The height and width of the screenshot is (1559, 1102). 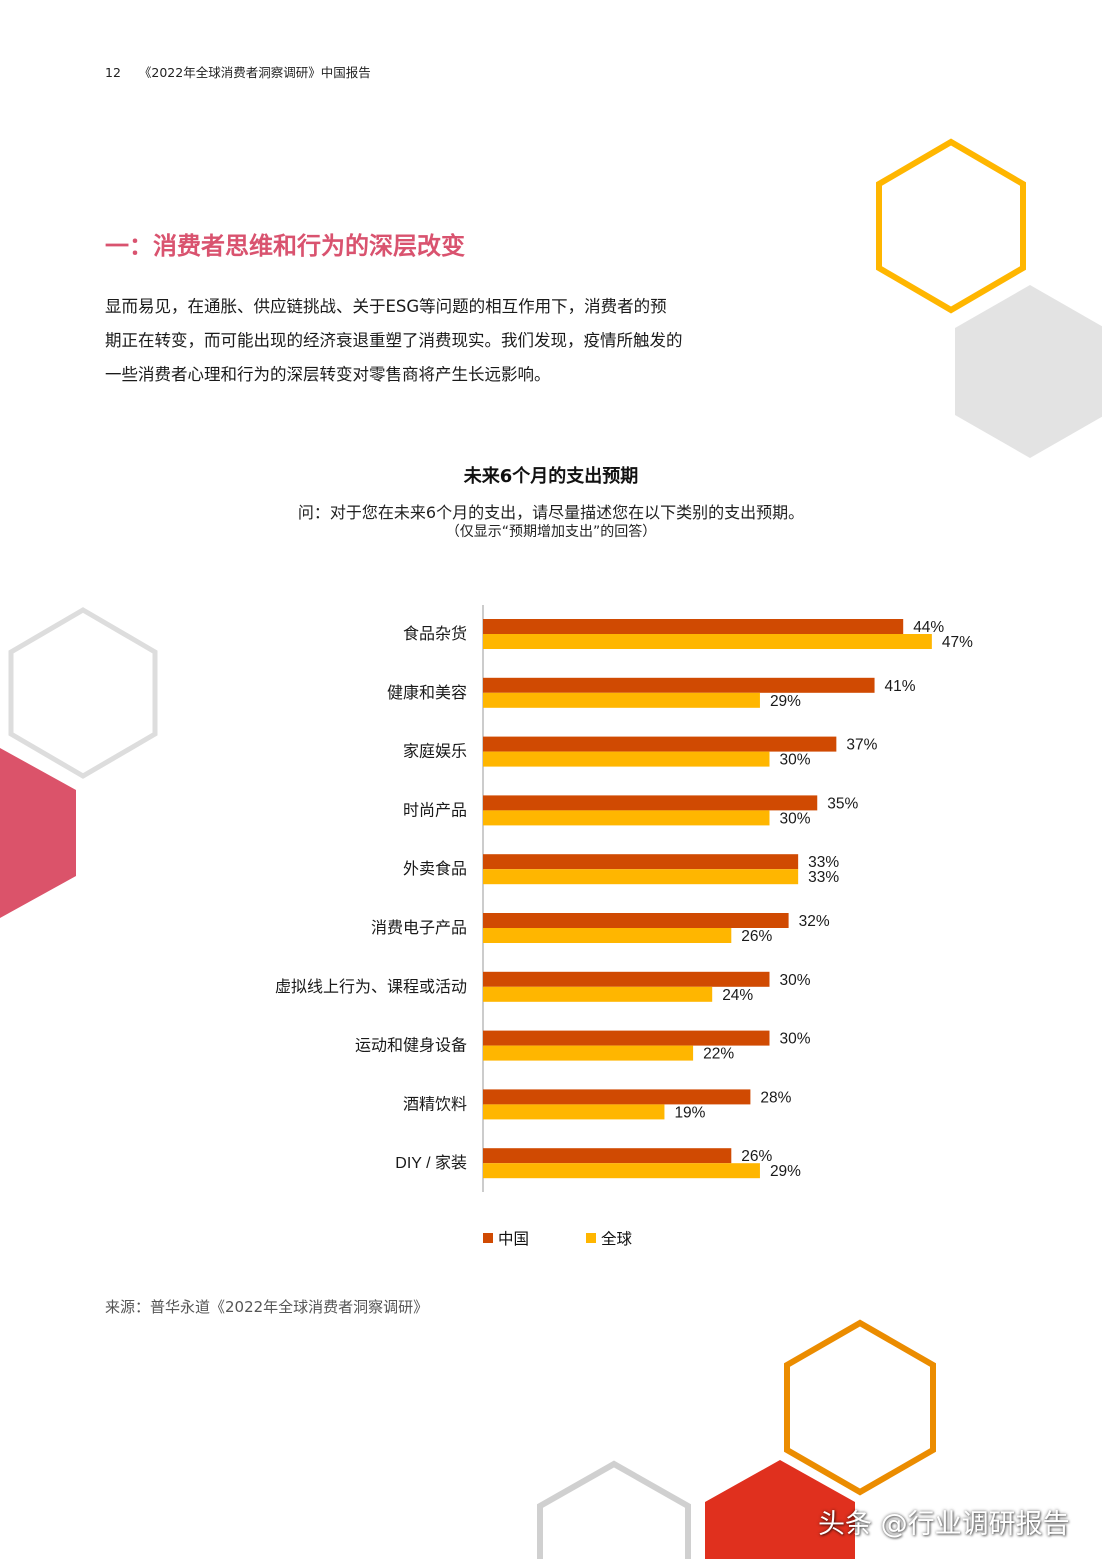 What do you see at coordinates (756, 1156) in the screenshot?
I see `data-label-china: 26%` at bounding box center [756, 1156].